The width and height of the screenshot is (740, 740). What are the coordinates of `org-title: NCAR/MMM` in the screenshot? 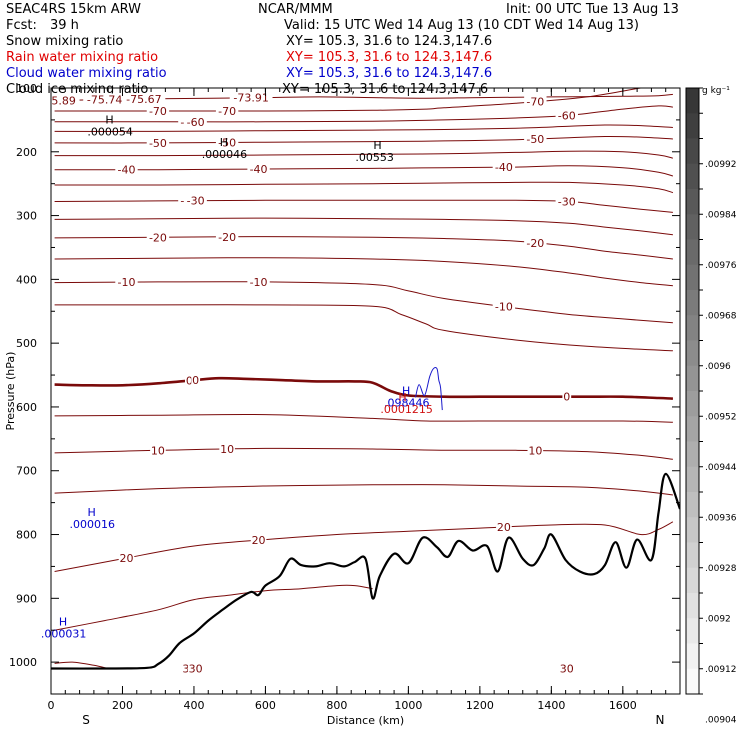 It's located at (295, 9).